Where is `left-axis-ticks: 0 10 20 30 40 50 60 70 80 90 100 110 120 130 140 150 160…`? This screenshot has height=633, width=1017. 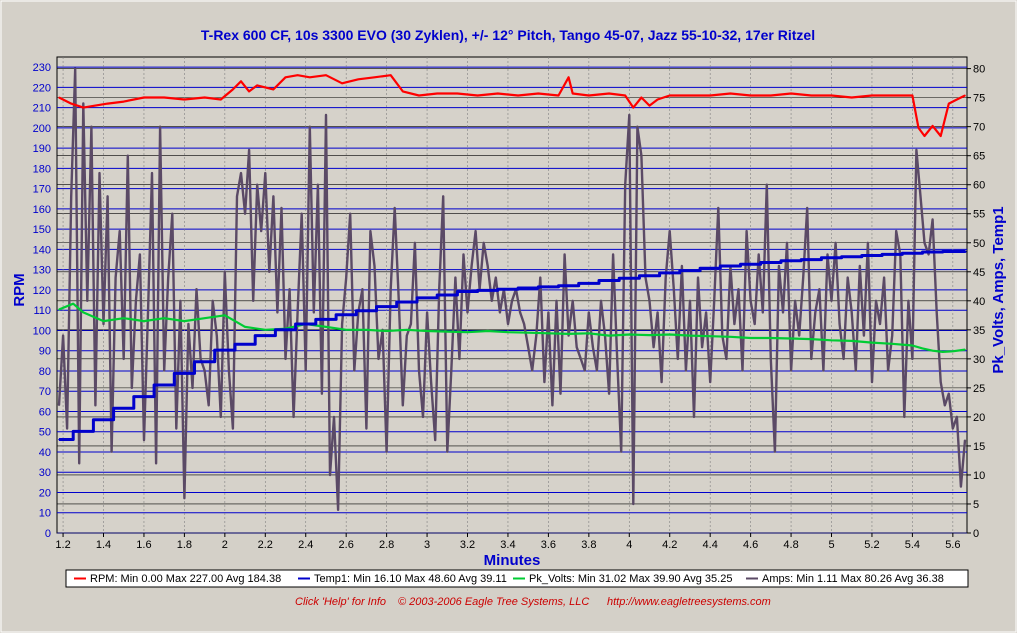
left-axis-ticks: 0 10 20 30 40 50 60 70 80 90 100 110 120 130 140 150 160… is located at coordinates (42, 301).